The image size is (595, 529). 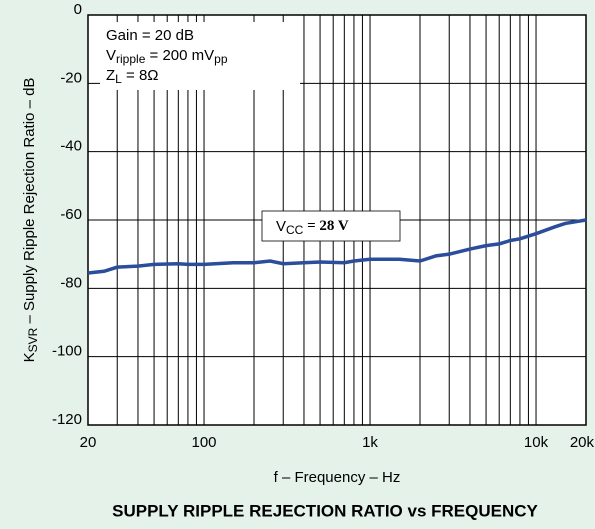 I want to click on y-tick-label: 0, so click(x=78, y=9).